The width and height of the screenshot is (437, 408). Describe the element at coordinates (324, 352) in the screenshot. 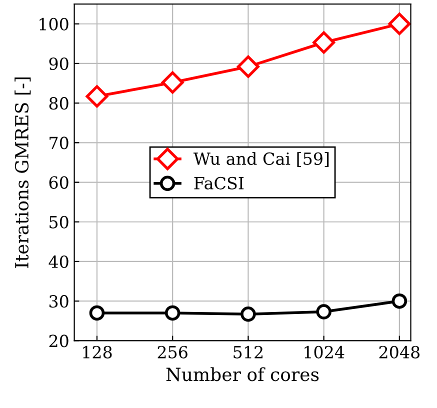

I see `x-tick-label: 1024` at that location.